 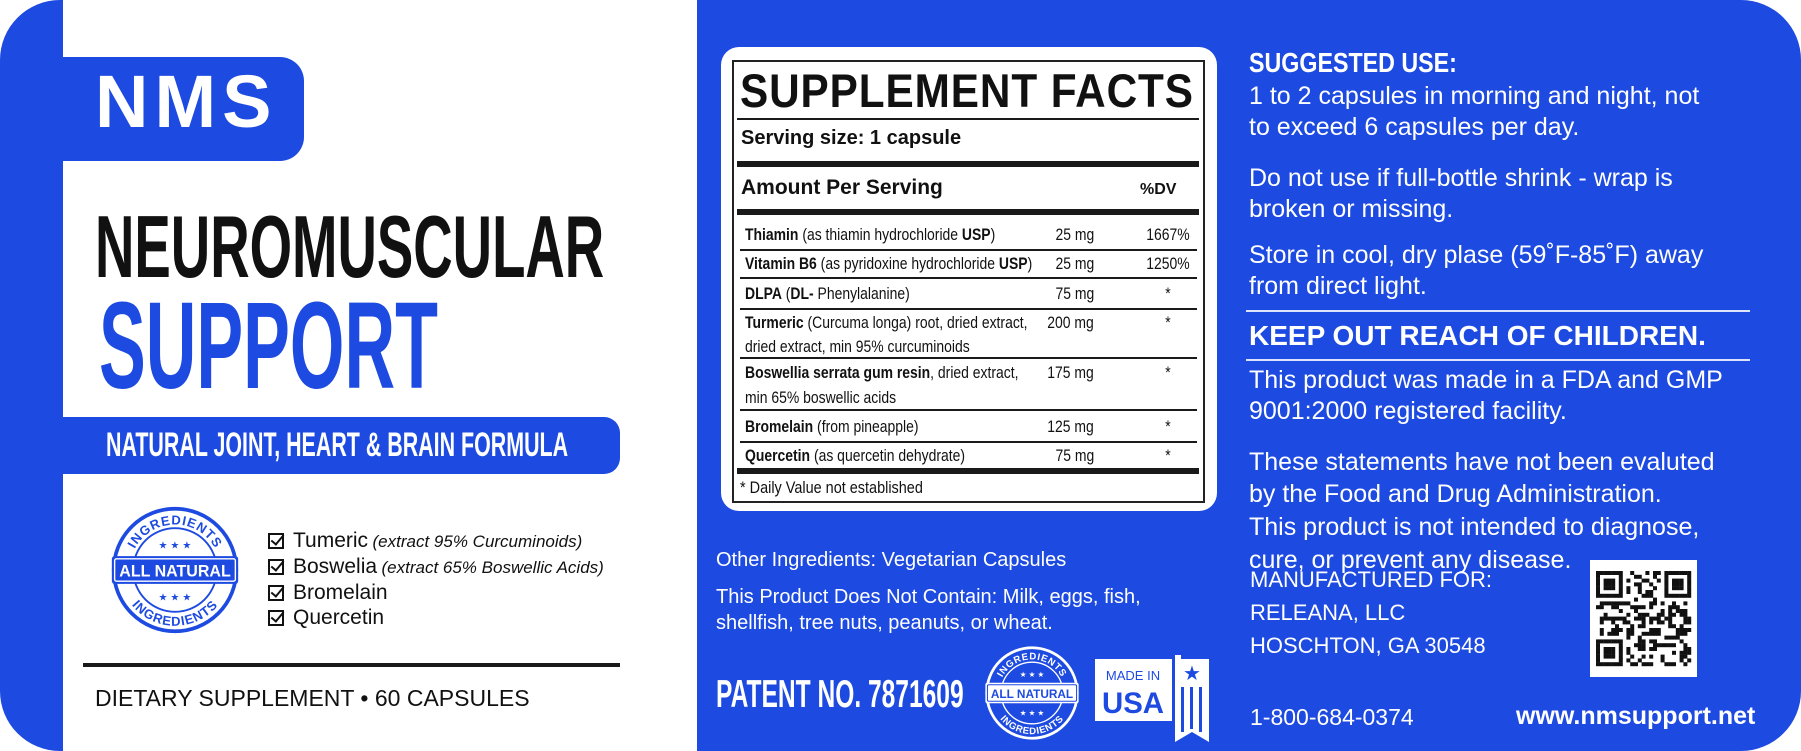 What do you see at coordinates (337, 445) in the screenshot?
I see `tagline: NATURAL JOINT, HEART & BRAIN FORMULA` at bounding box center [337, 445].